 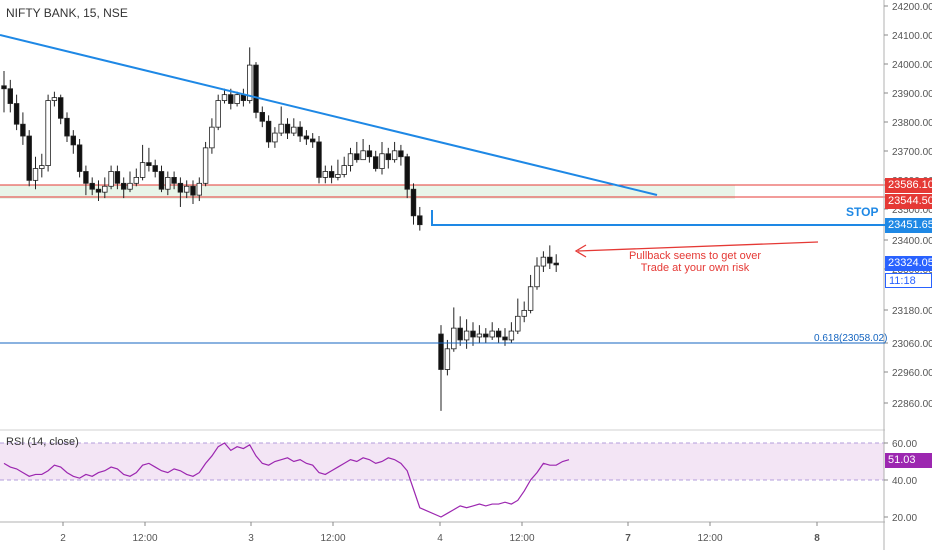 I want to click on time-tick-label: 3, so click(x=251, y=538).